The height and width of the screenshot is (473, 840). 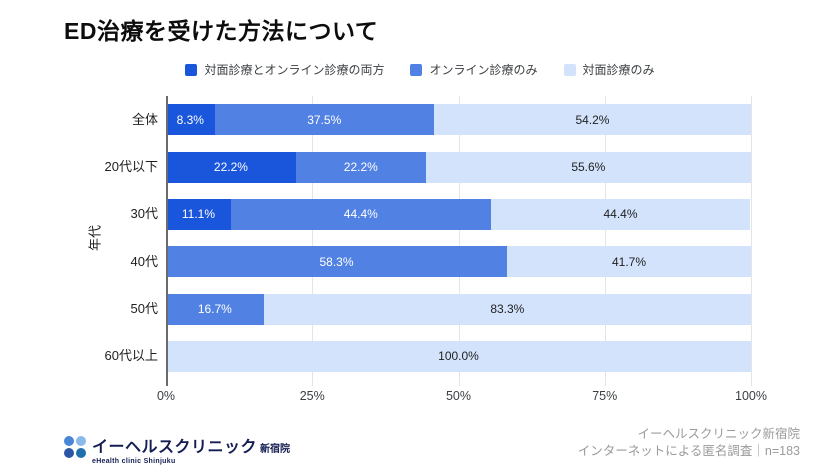 I want to click on bar-value-label: 100.0%, so click(x=458, y=356).